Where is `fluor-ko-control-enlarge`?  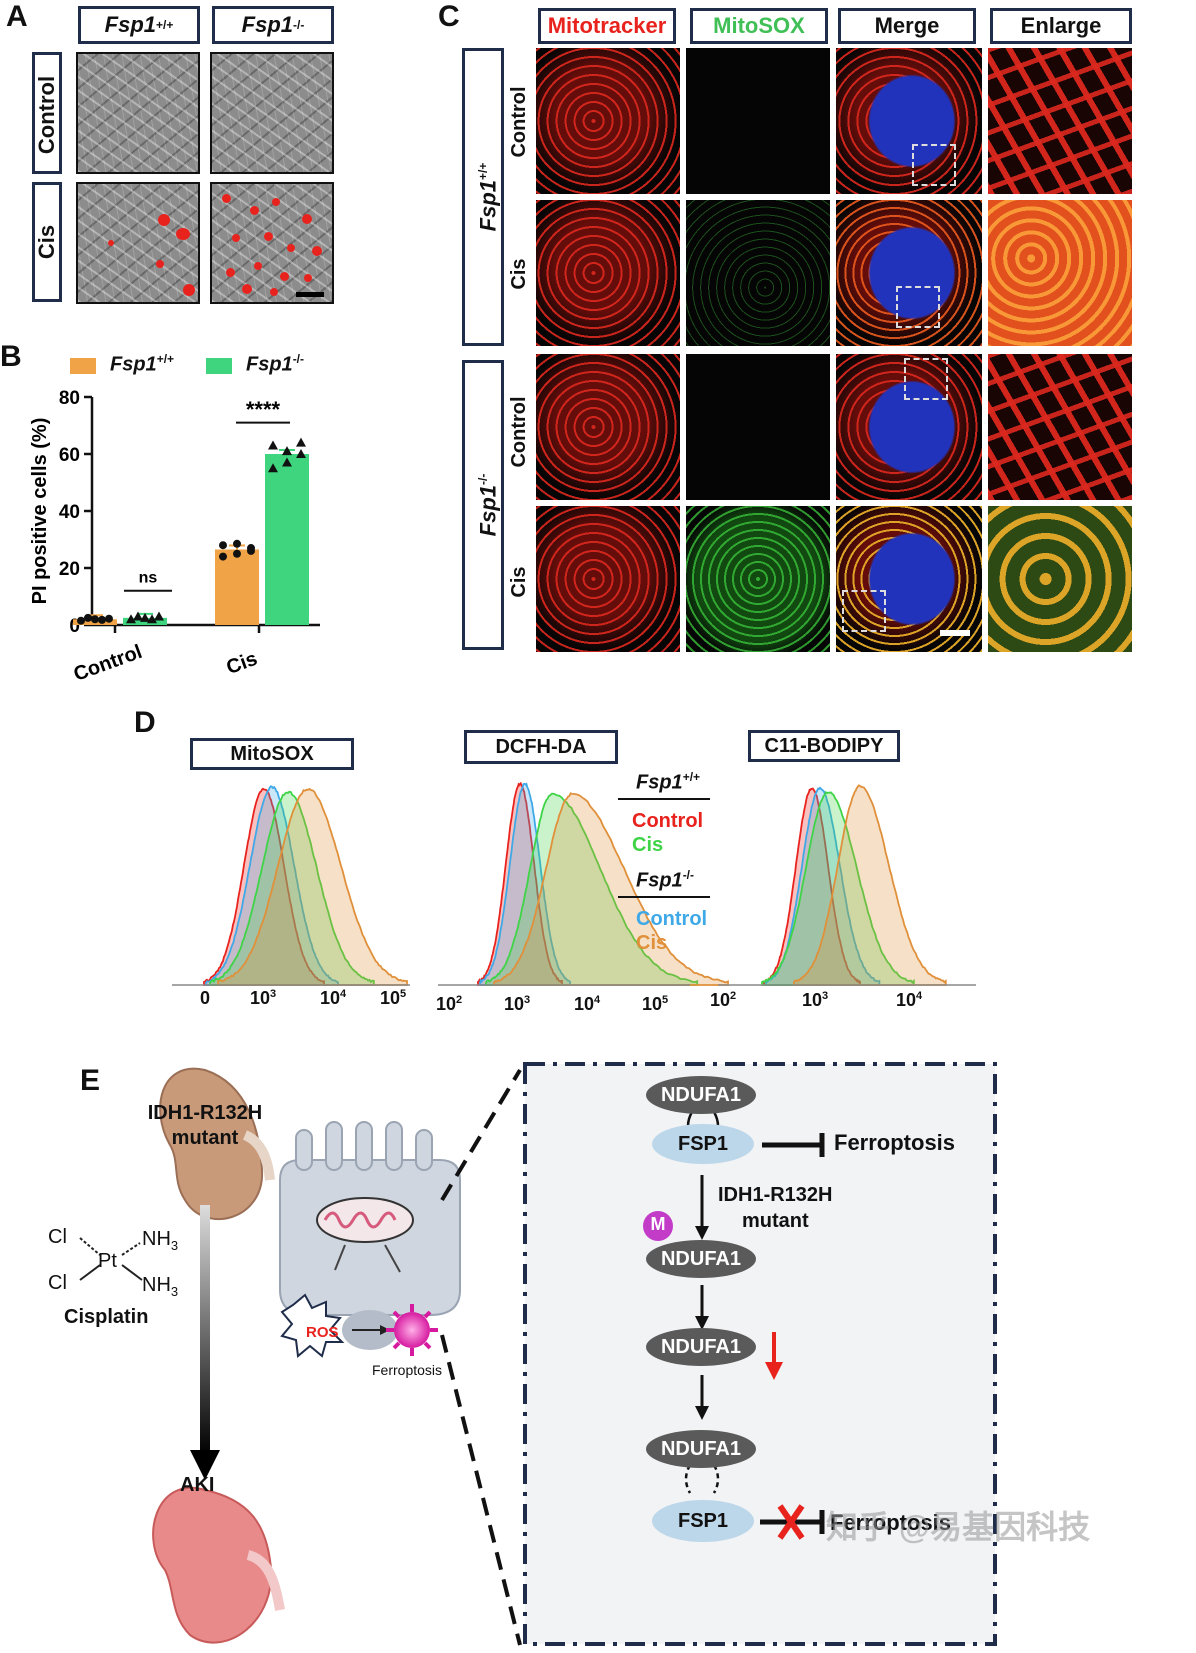
fluor-ko-control-enlarge is located at coordinates (1060, 427).